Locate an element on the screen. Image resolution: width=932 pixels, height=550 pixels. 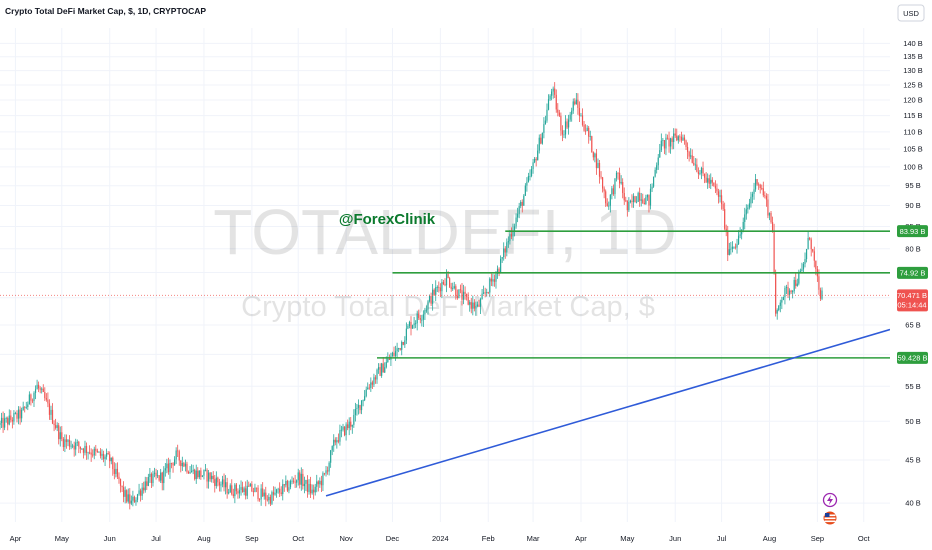
us-flag-icon is located at coordinates (830, 518).